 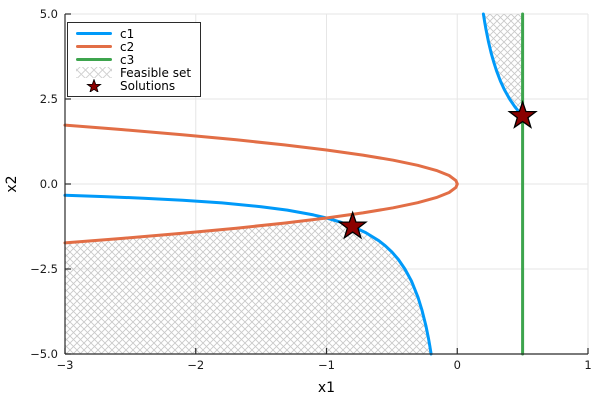 What do you see at coordinates (587, 365) in the screenshot?
I see `x-tick-label: 1` at bounding box center [587, 365].